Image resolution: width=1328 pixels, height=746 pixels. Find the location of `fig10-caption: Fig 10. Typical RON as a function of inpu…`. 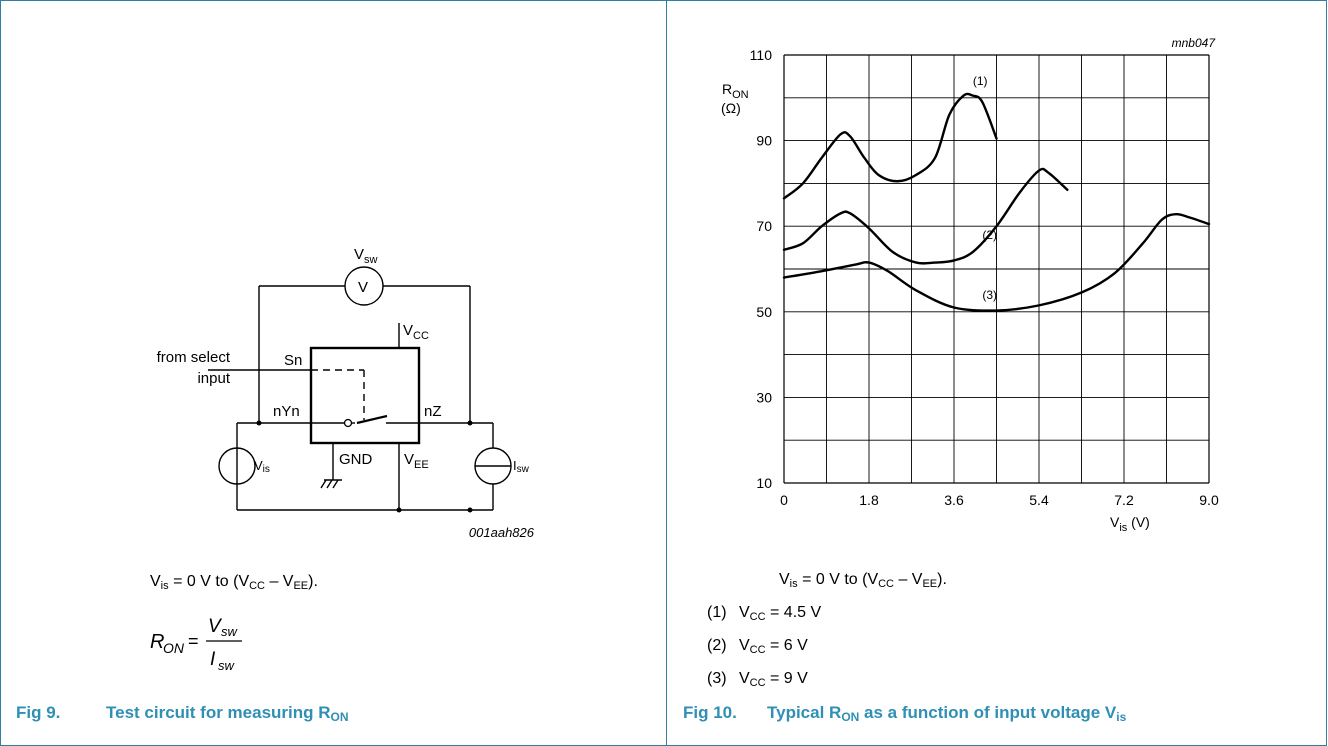

fig10-caption: Fig 10. Typical RON as a function of inpu… is located at coordinates (905, 713).